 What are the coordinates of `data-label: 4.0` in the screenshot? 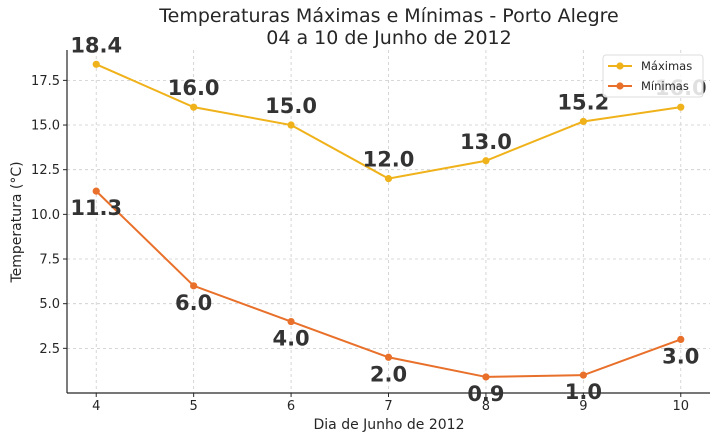 It's located at (290, 339).